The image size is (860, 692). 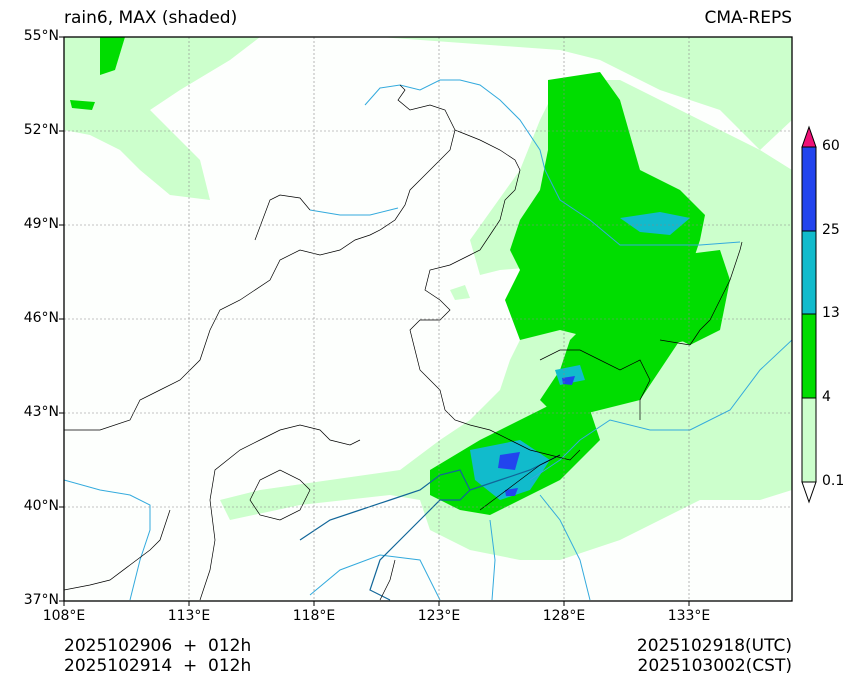 I want to click on init-time-info: 2025102906 + 012h 2025102914 + 012h, so click(x=157, y=656).